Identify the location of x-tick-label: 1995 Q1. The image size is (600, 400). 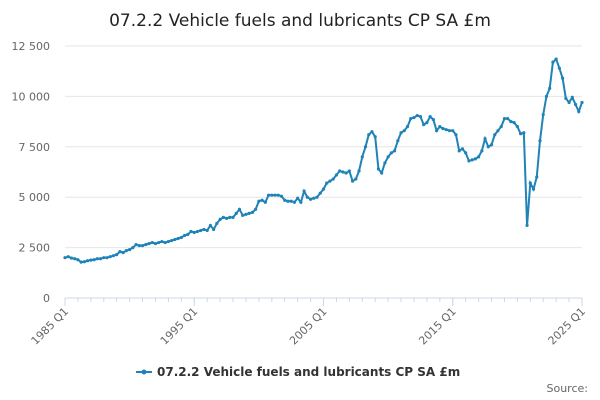
(179, 326).